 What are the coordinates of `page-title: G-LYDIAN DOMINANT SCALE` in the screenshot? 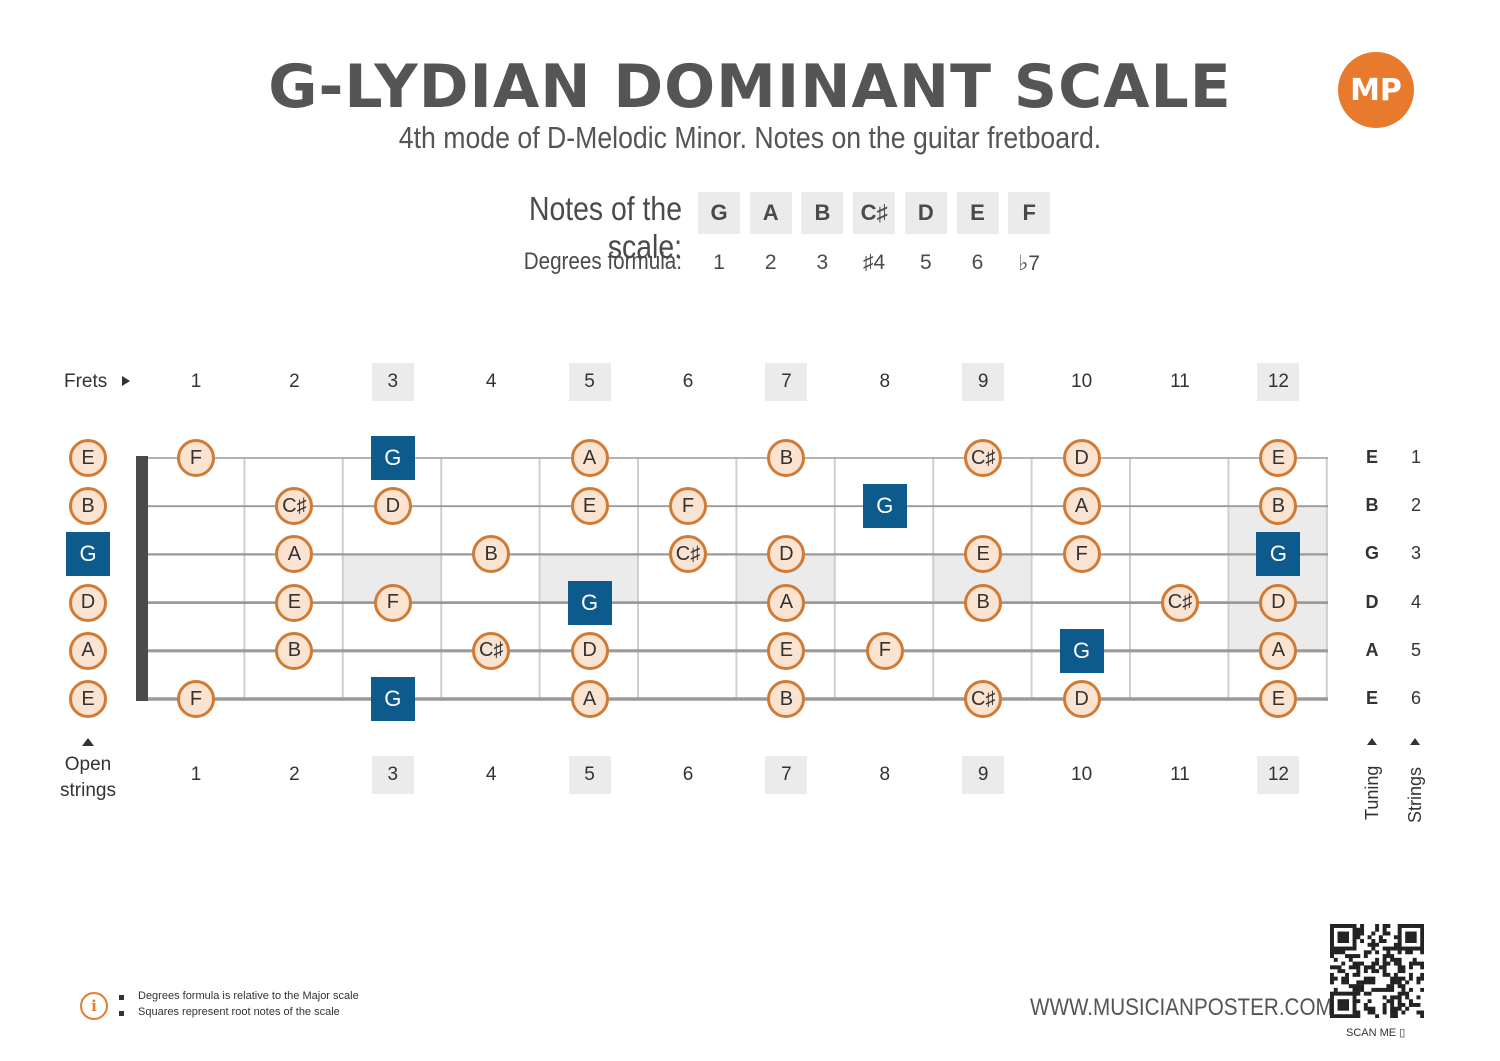 It's located at (750, 87).